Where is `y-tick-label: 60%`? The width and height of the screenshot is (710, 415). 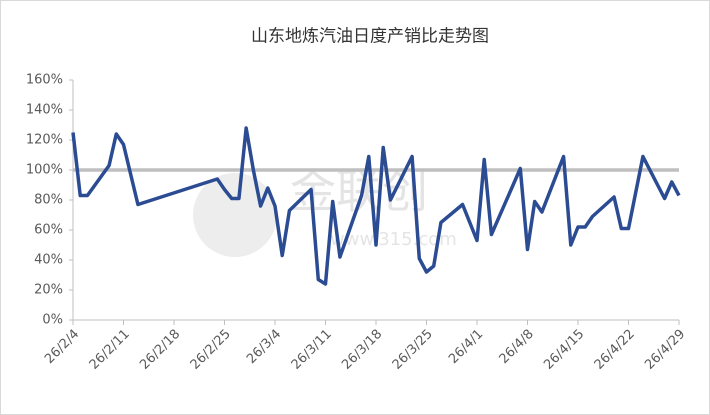
y-tick-label: 60% is located at coordinates (48, 230).